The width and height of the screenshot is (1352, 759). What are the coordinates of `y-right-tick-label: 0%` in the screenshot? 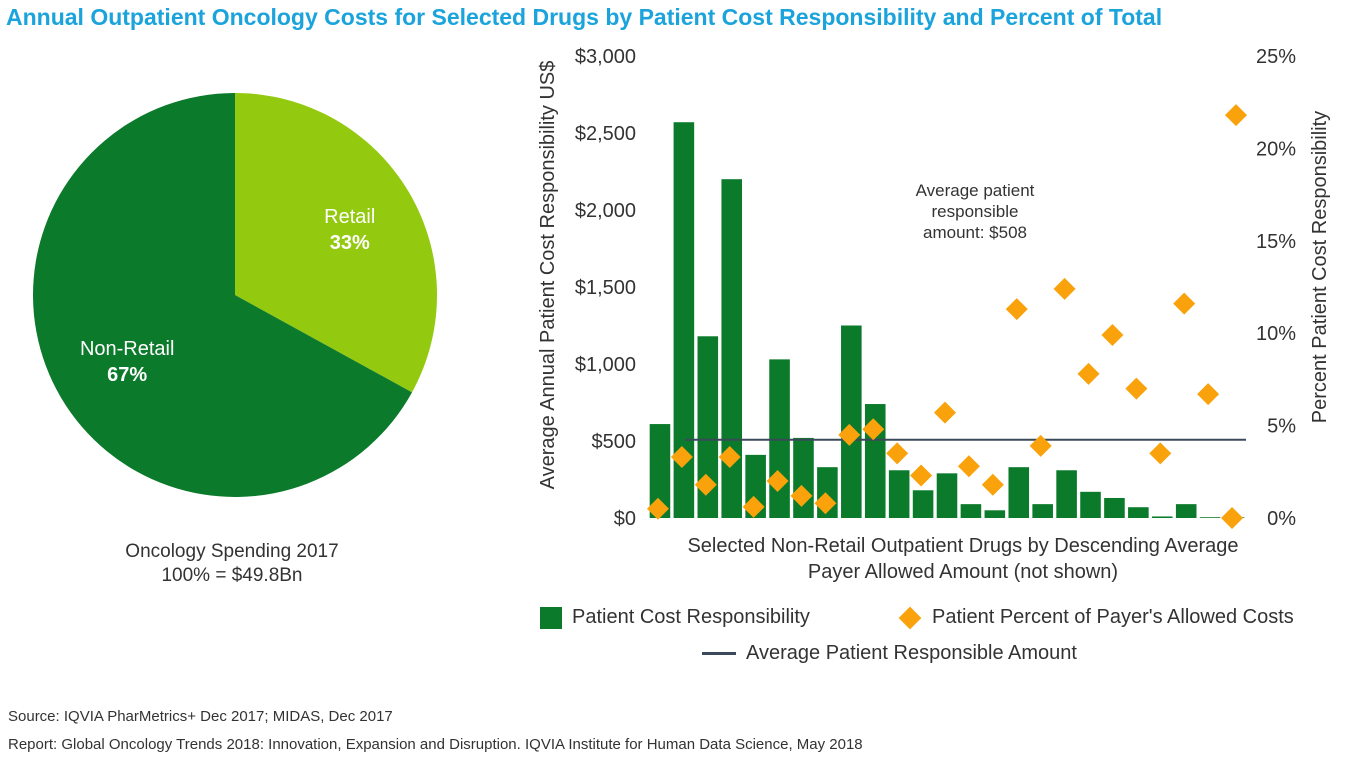 It's located at (1281, 519).